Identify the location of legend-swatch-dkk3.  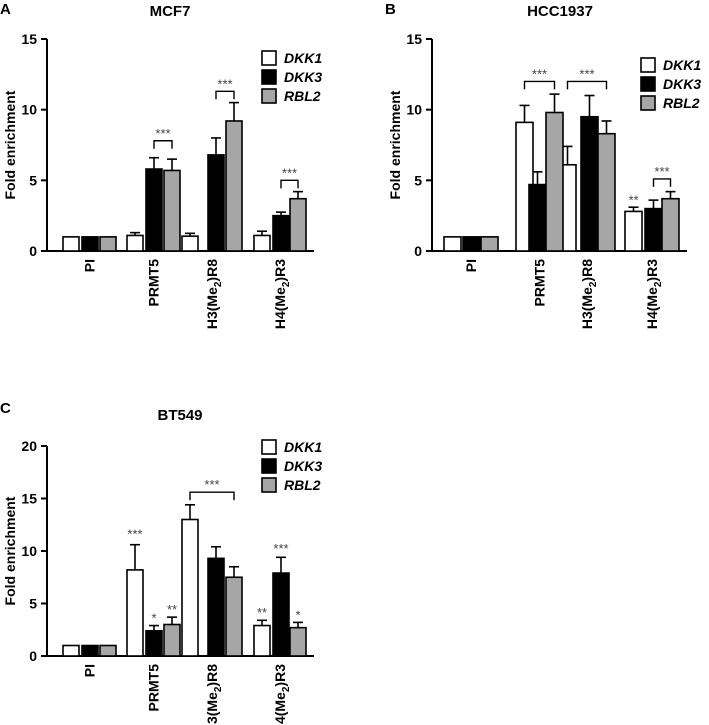
(648, 84).